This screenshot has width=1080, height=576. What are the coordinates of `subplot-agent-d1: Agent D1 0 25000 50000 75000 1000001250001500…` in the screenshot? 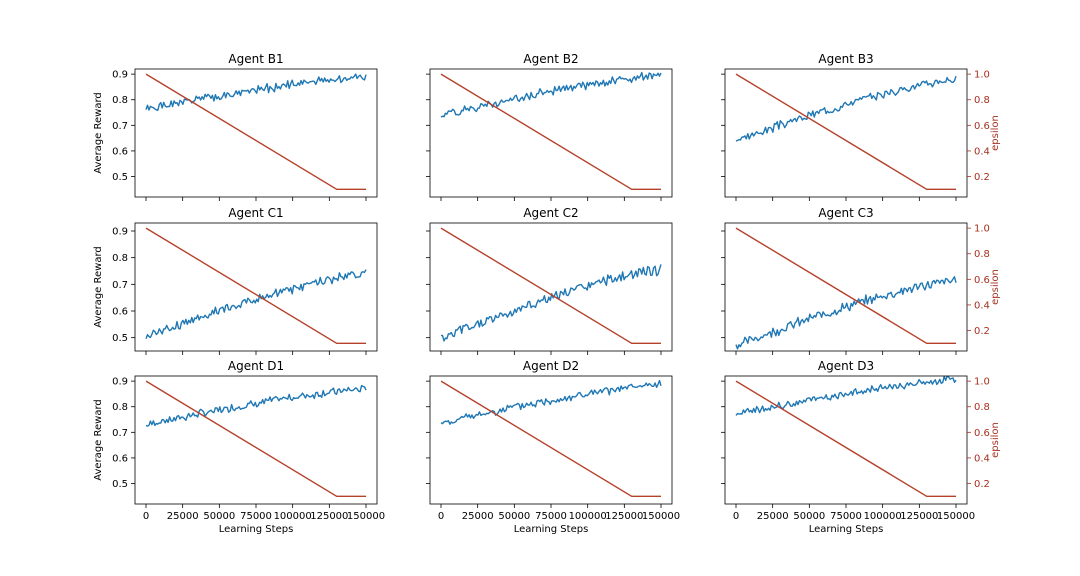 It's located at (239, 447).